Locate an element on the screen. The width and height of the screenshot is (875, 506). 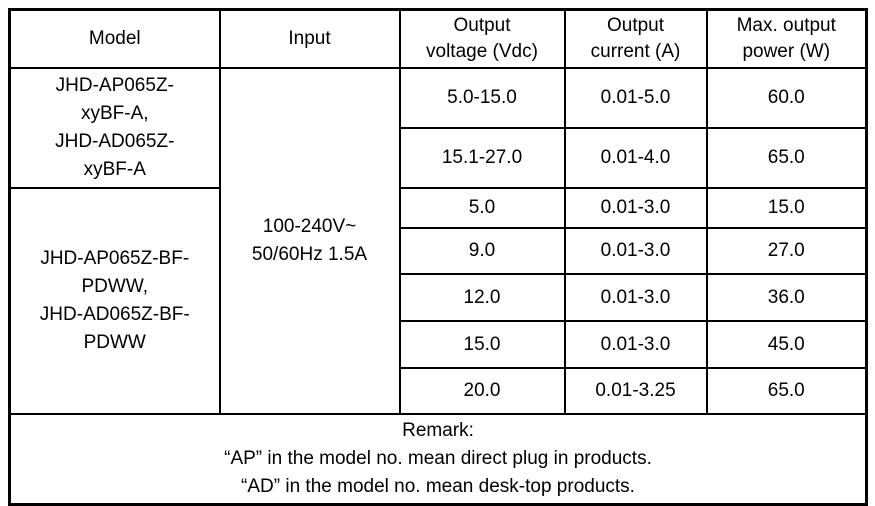
table-row: 15.1-27.0 0.01-4.0 65.0 is located at coordinates (439, 158).